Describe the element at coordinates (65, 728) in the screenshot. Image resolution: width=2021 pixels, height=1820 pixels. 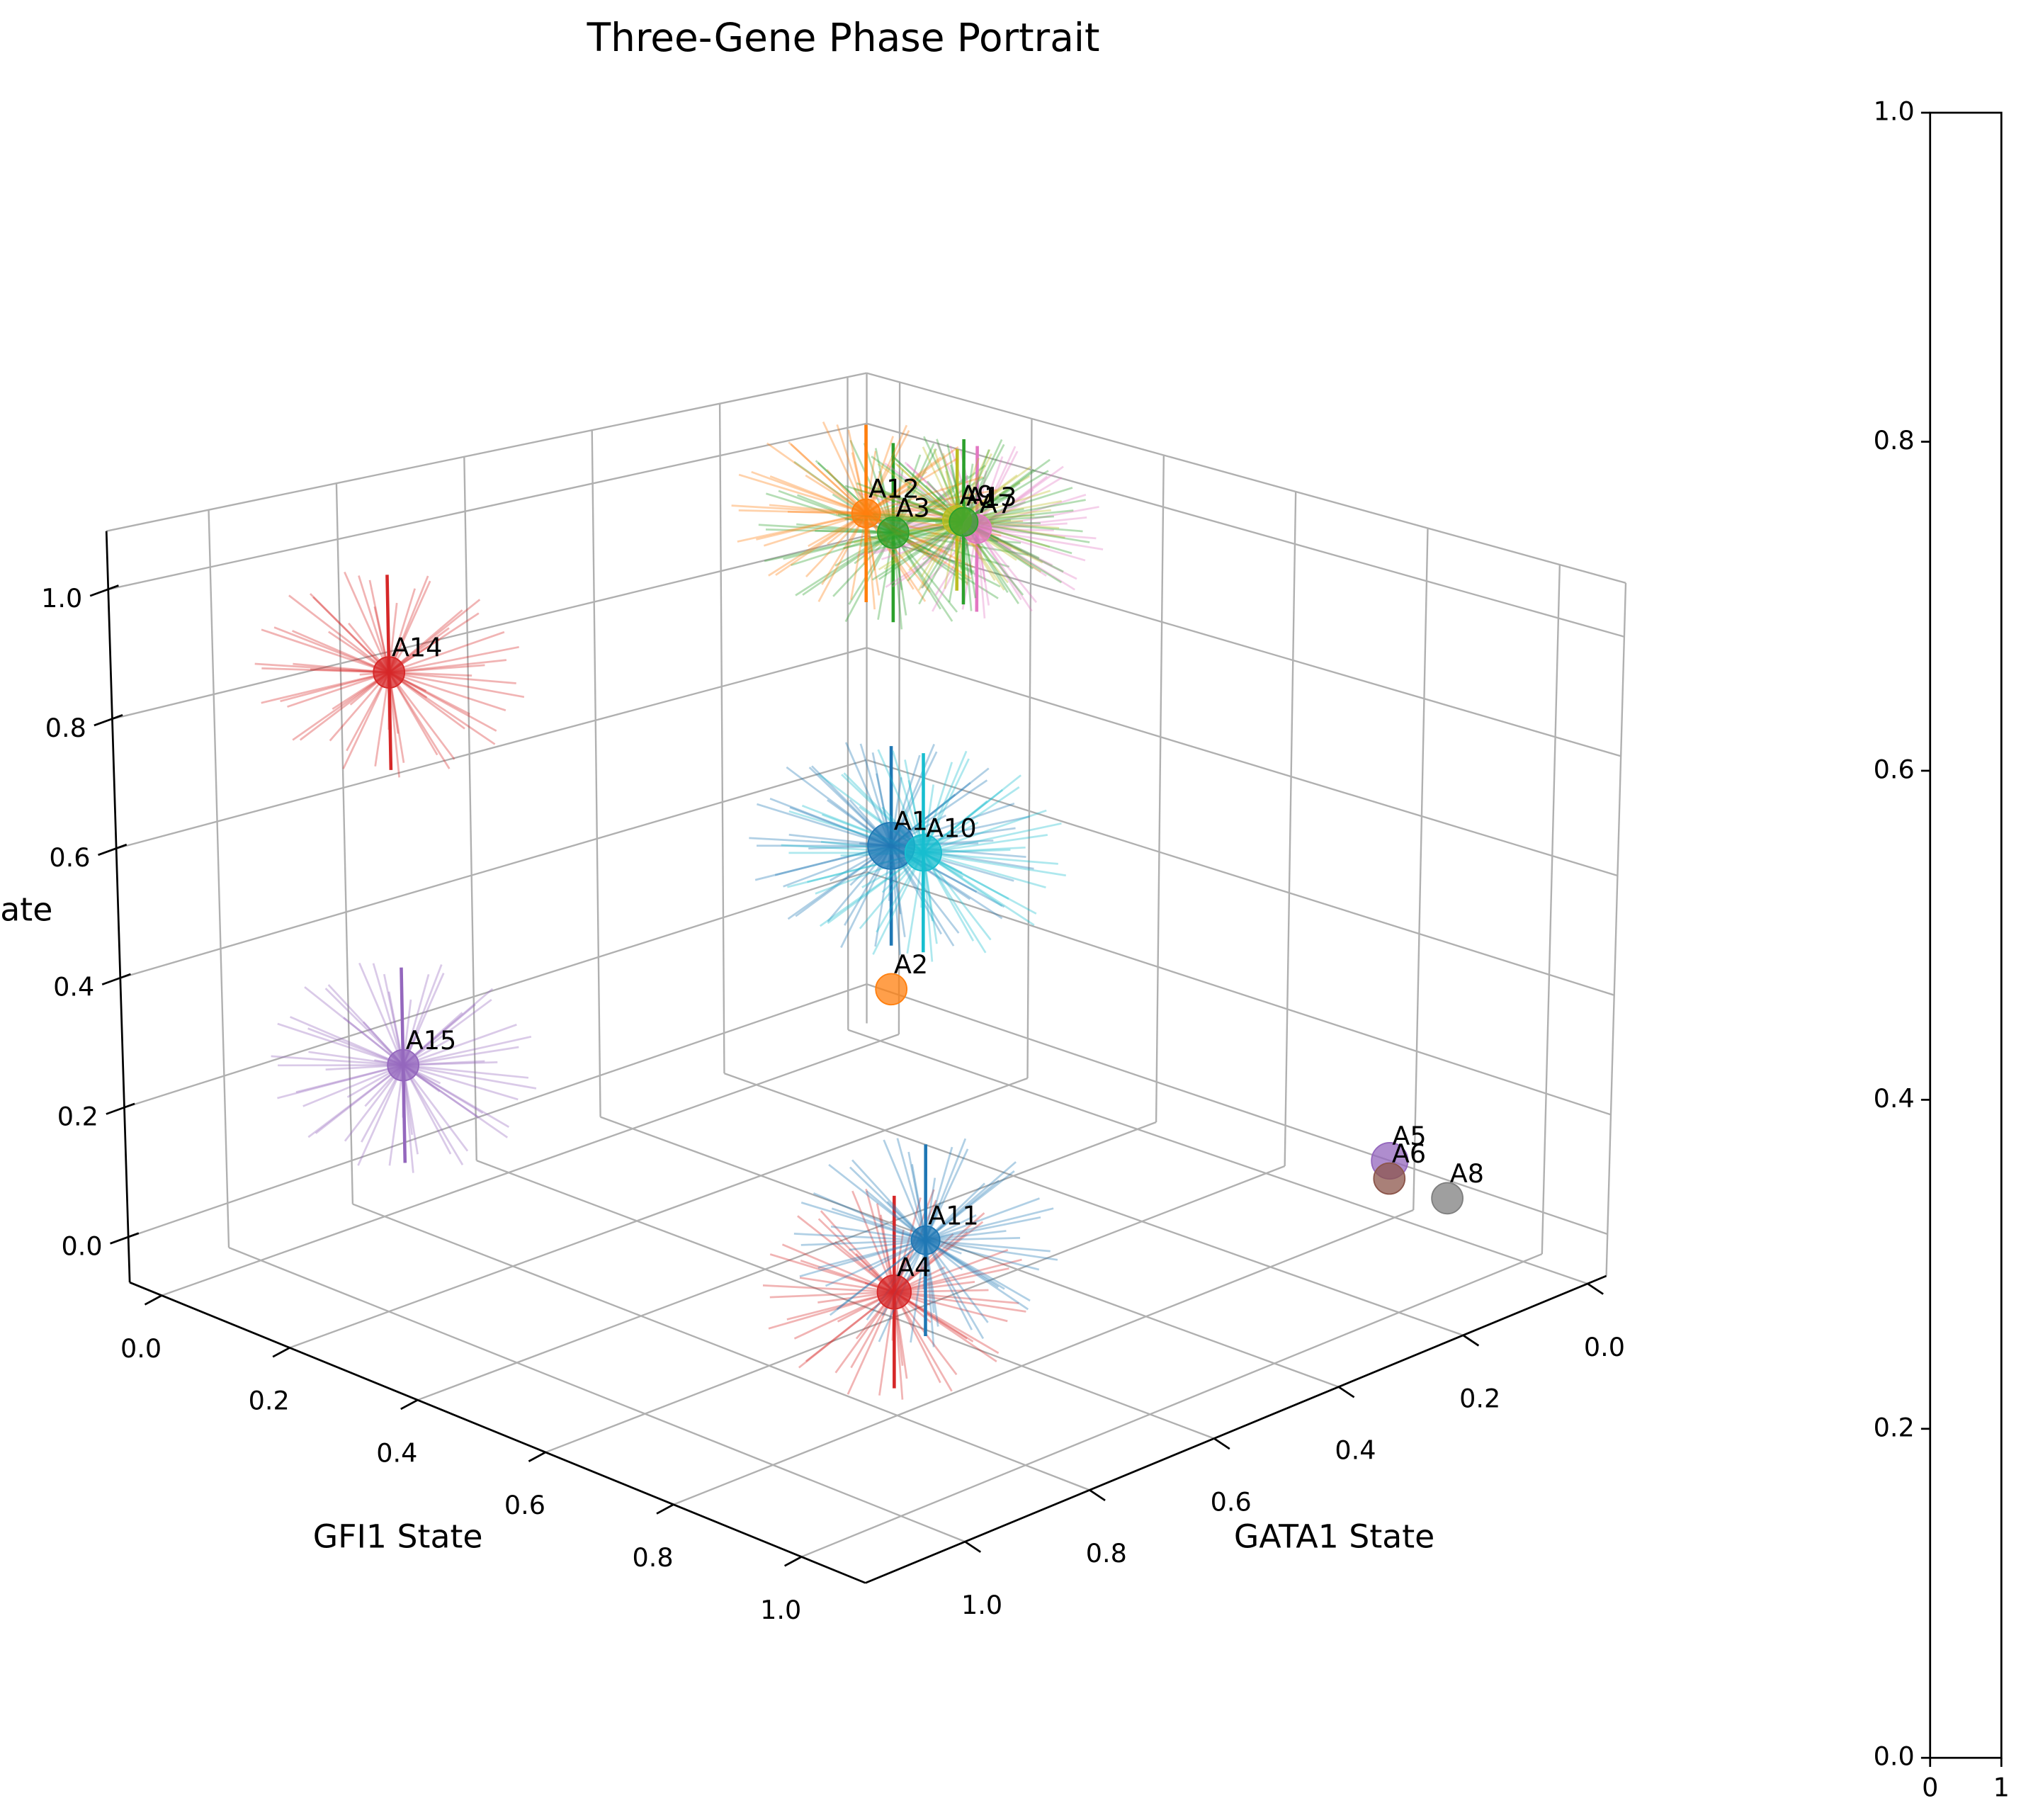
I see `z-tick-label: 0.8` at that location.